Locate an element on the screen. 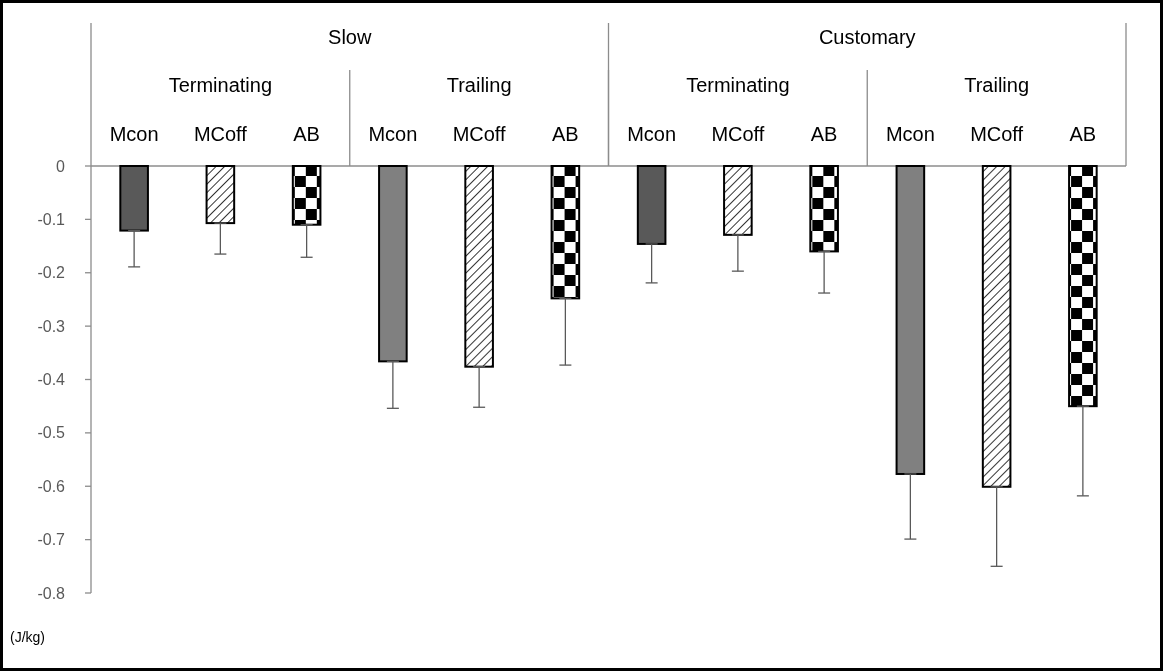 Image resolution: width=1163 pixels, height=671 pixels. y-tick-label: -0.5 is located at coordinates (51, 433).